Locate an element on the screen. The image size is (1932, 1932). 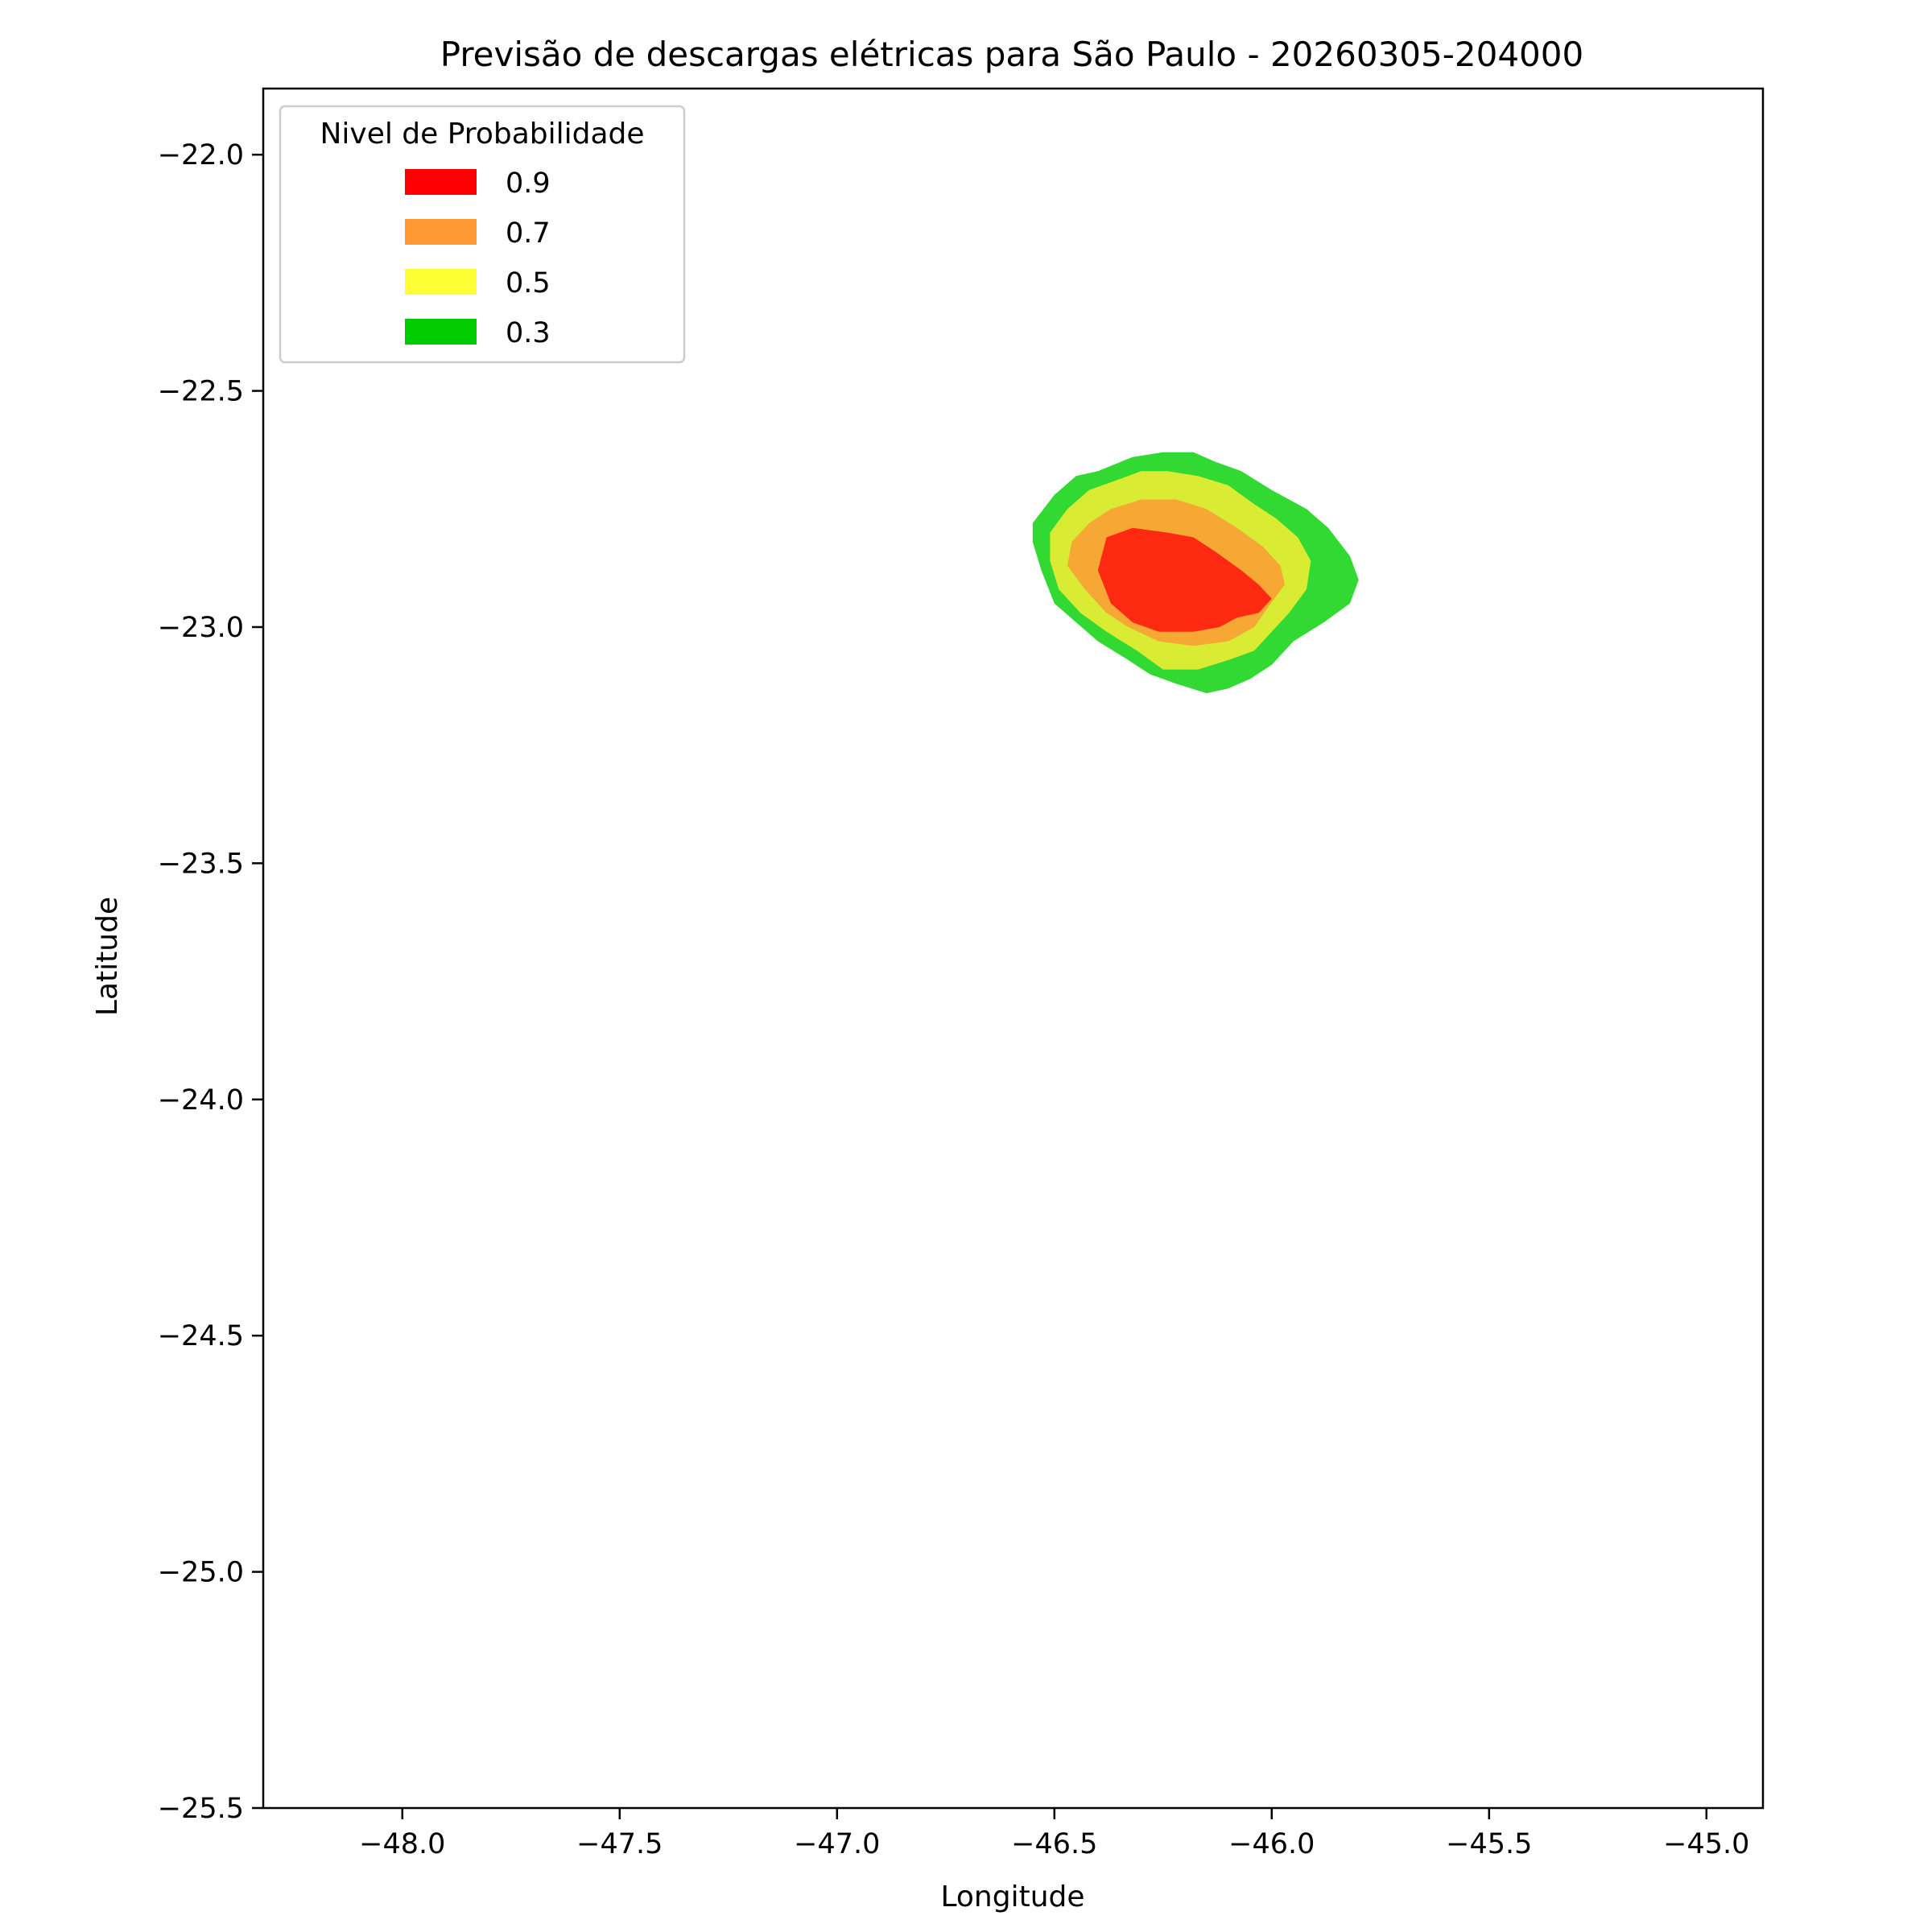
legend-title: Nivel de Probabilidade is located at coordinates (482, 134).